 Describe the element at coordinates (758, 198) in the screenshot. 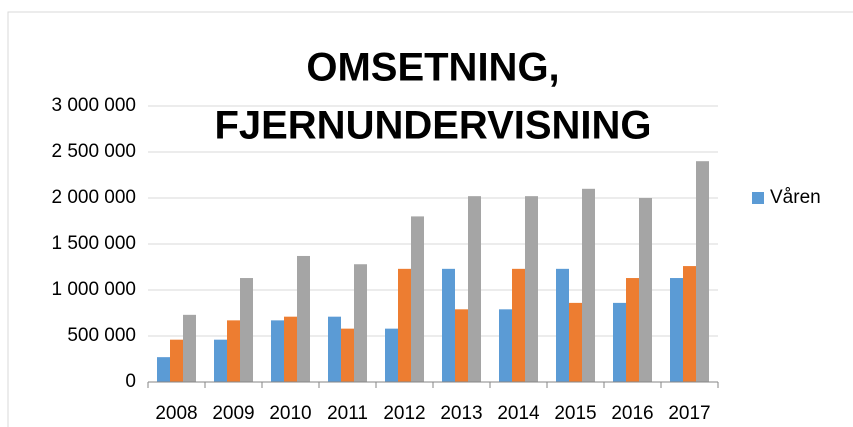

I see `legend-swatch` at that location.